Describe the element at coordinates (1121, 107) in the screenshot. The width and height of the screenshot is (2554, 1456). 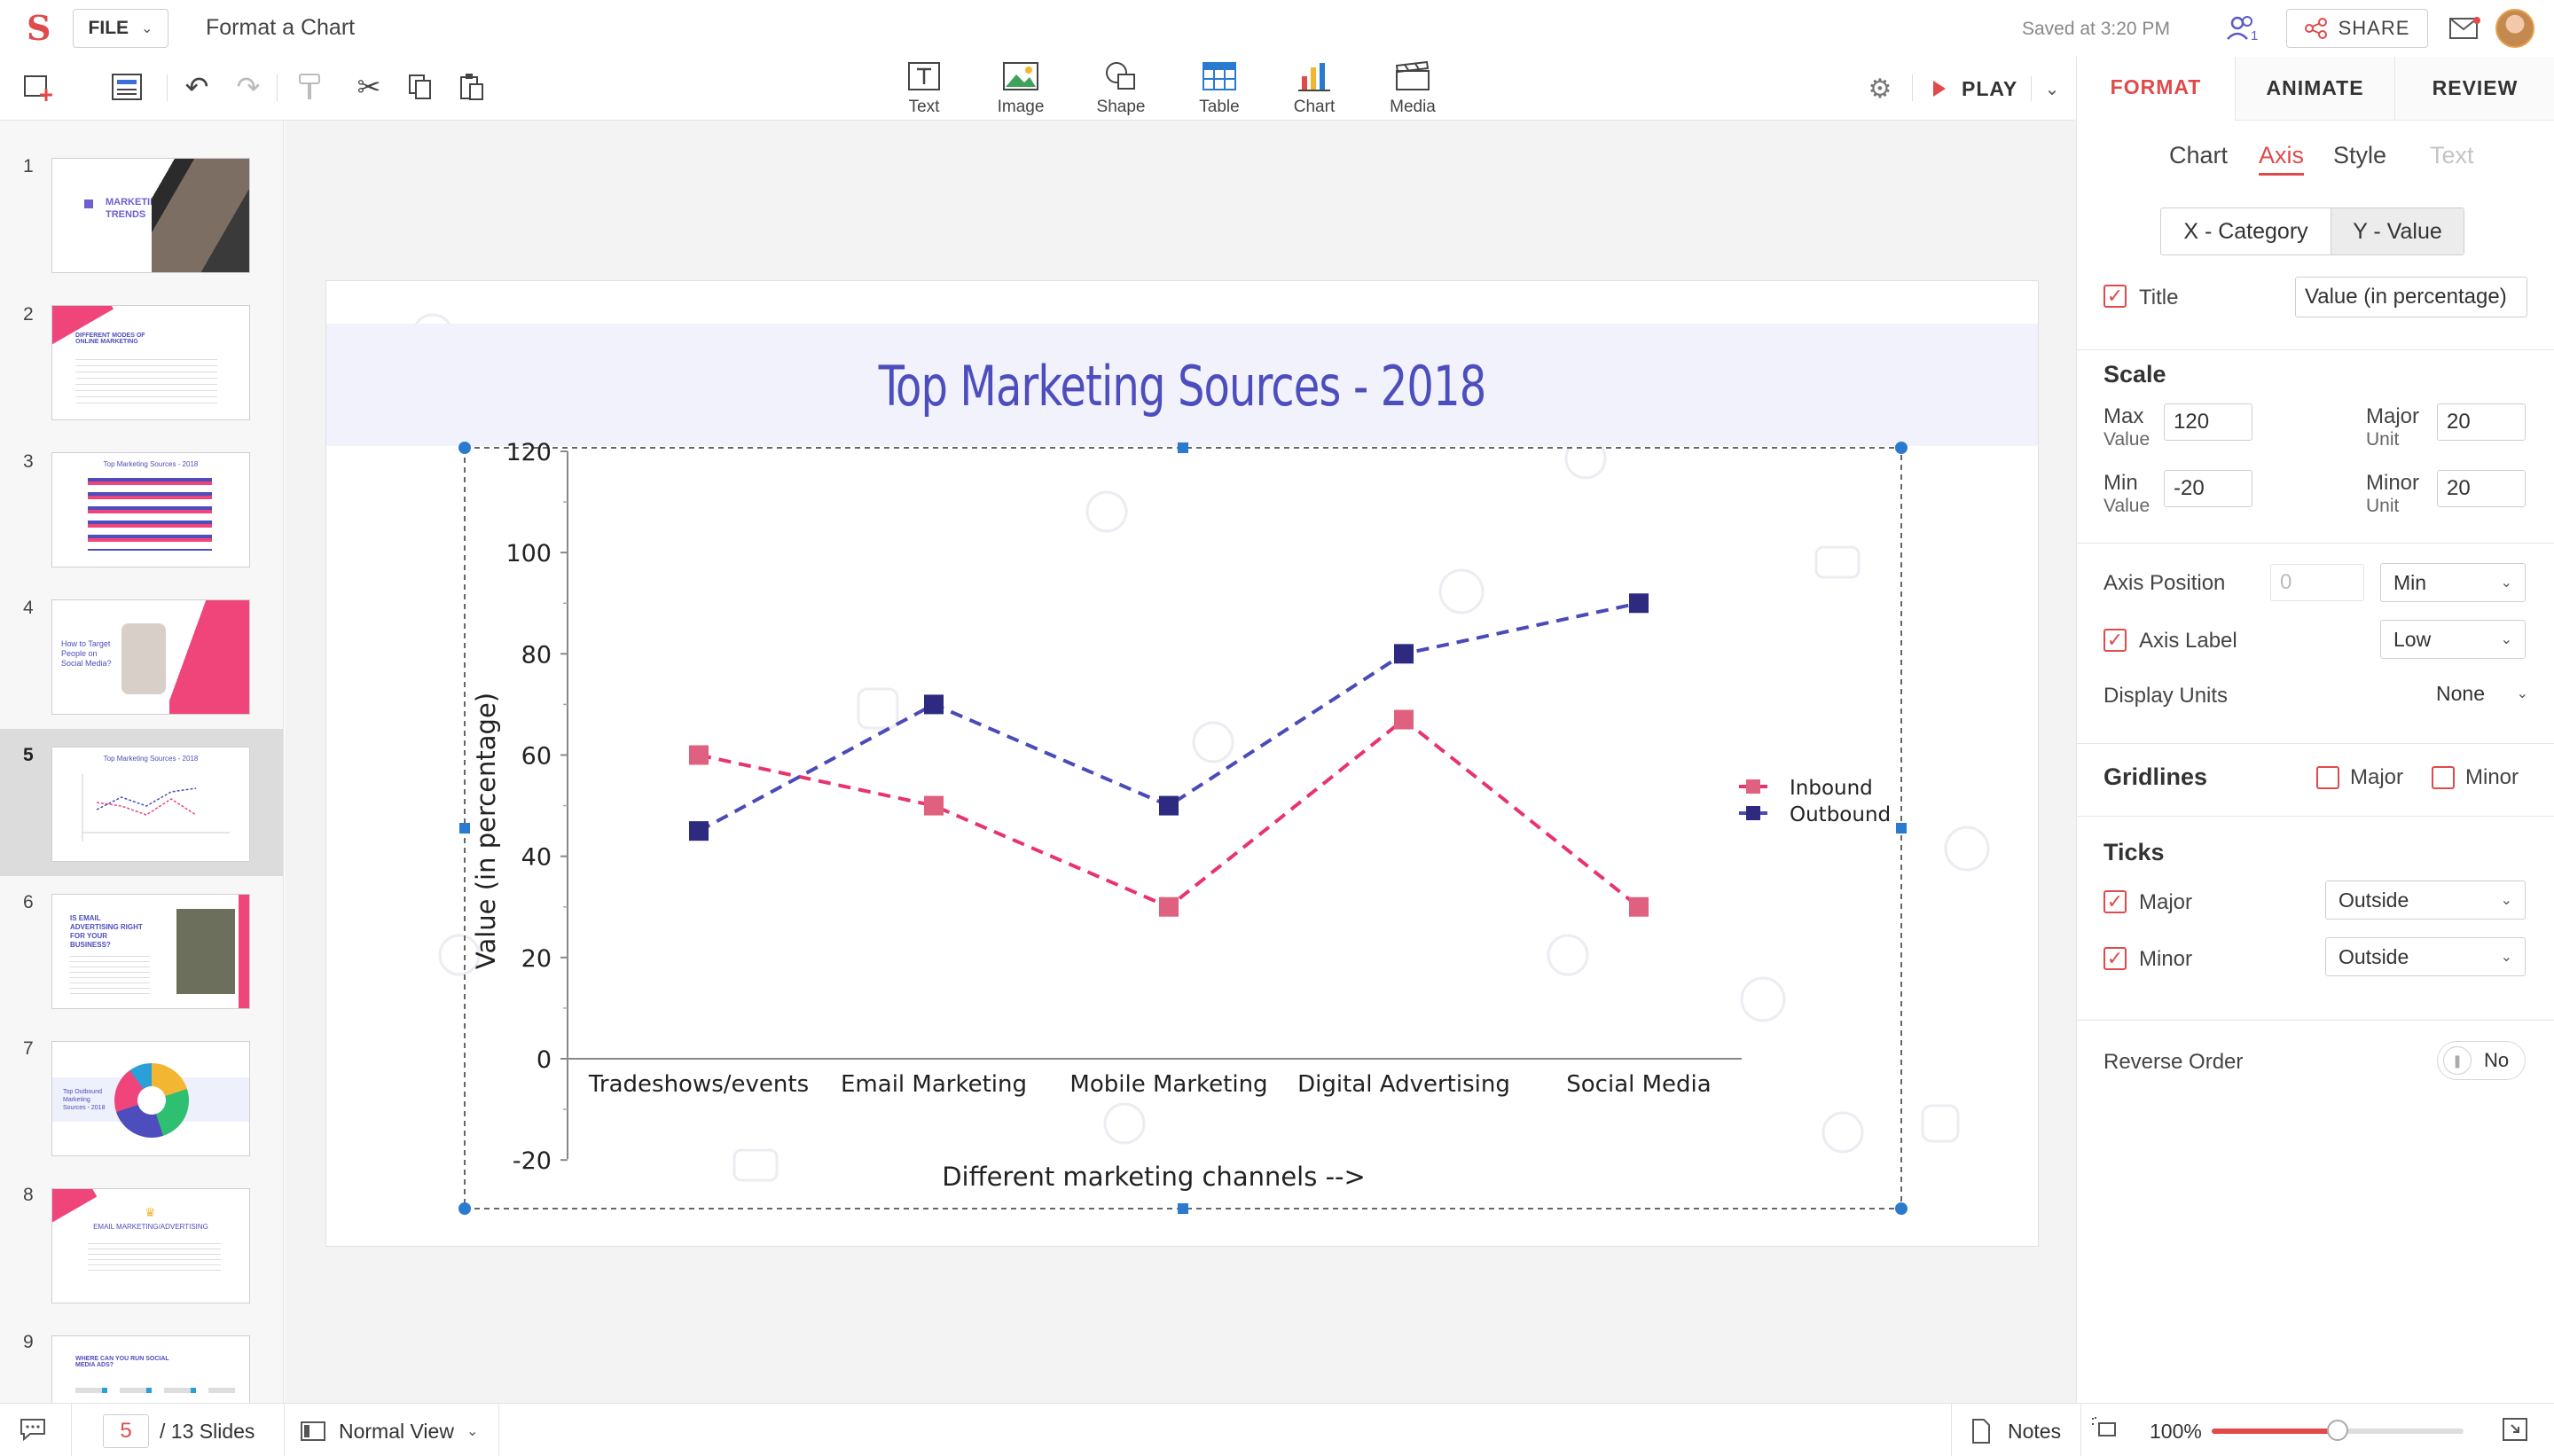
I see `ribbon-shape-label: Shape` at that location.